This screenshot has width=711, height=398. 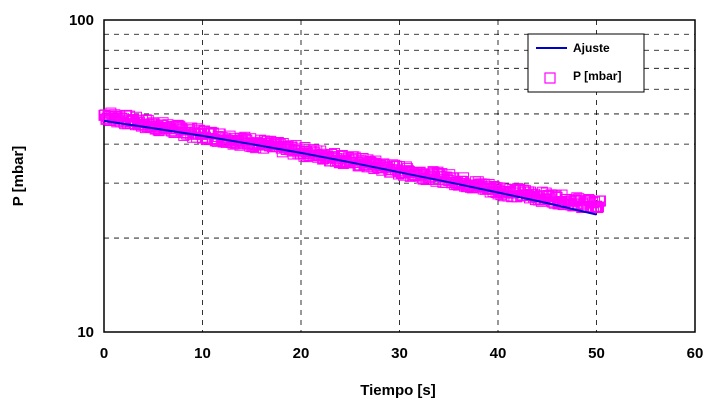 I want to click on x-tick-label: 40, so click(x=498, y=353).